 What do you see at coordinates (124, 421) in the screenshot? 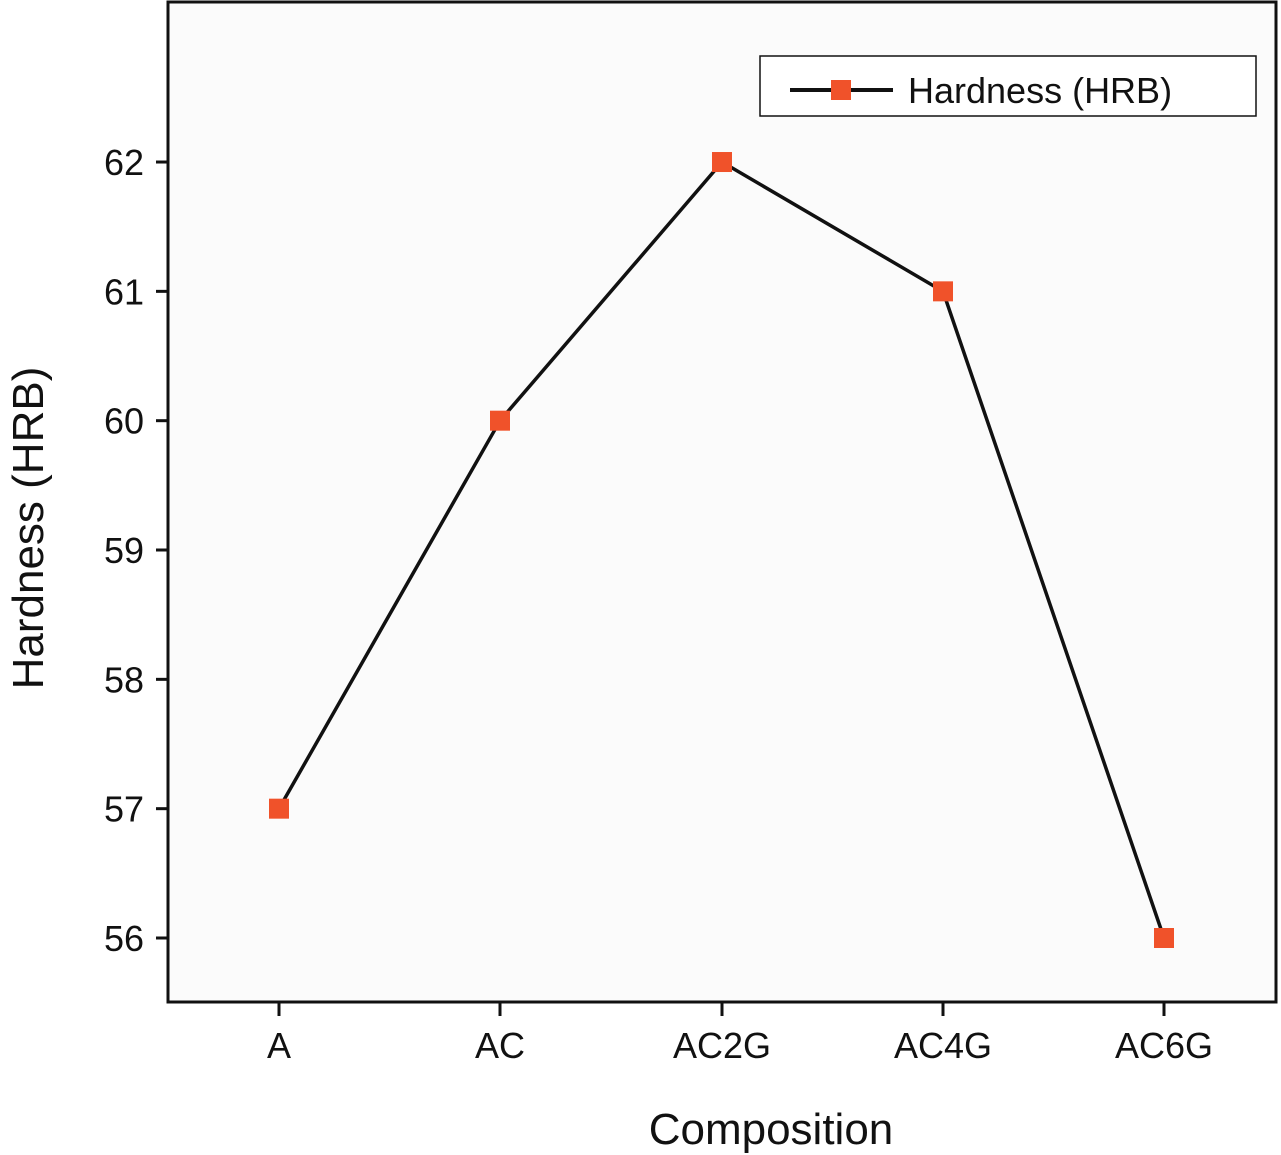
I see `y-tick-label: 60` at bounding box center [124, 421].